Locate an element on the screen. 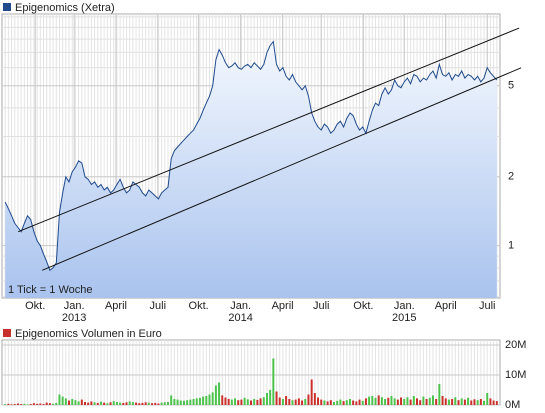 Image resolution: width=545 pixels, height=413 pixels. y-tick-label: 5 is located at coordinates (511, 86).